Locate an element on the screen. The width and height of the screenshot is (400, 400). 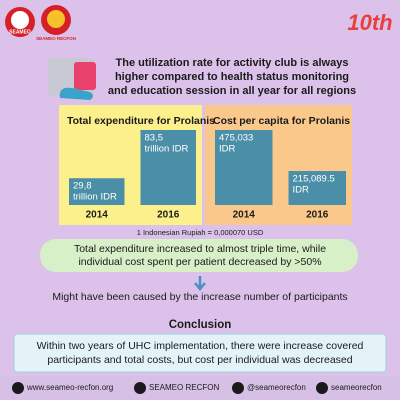
bar-label: 29,8 is located at coordinates (82, 186).